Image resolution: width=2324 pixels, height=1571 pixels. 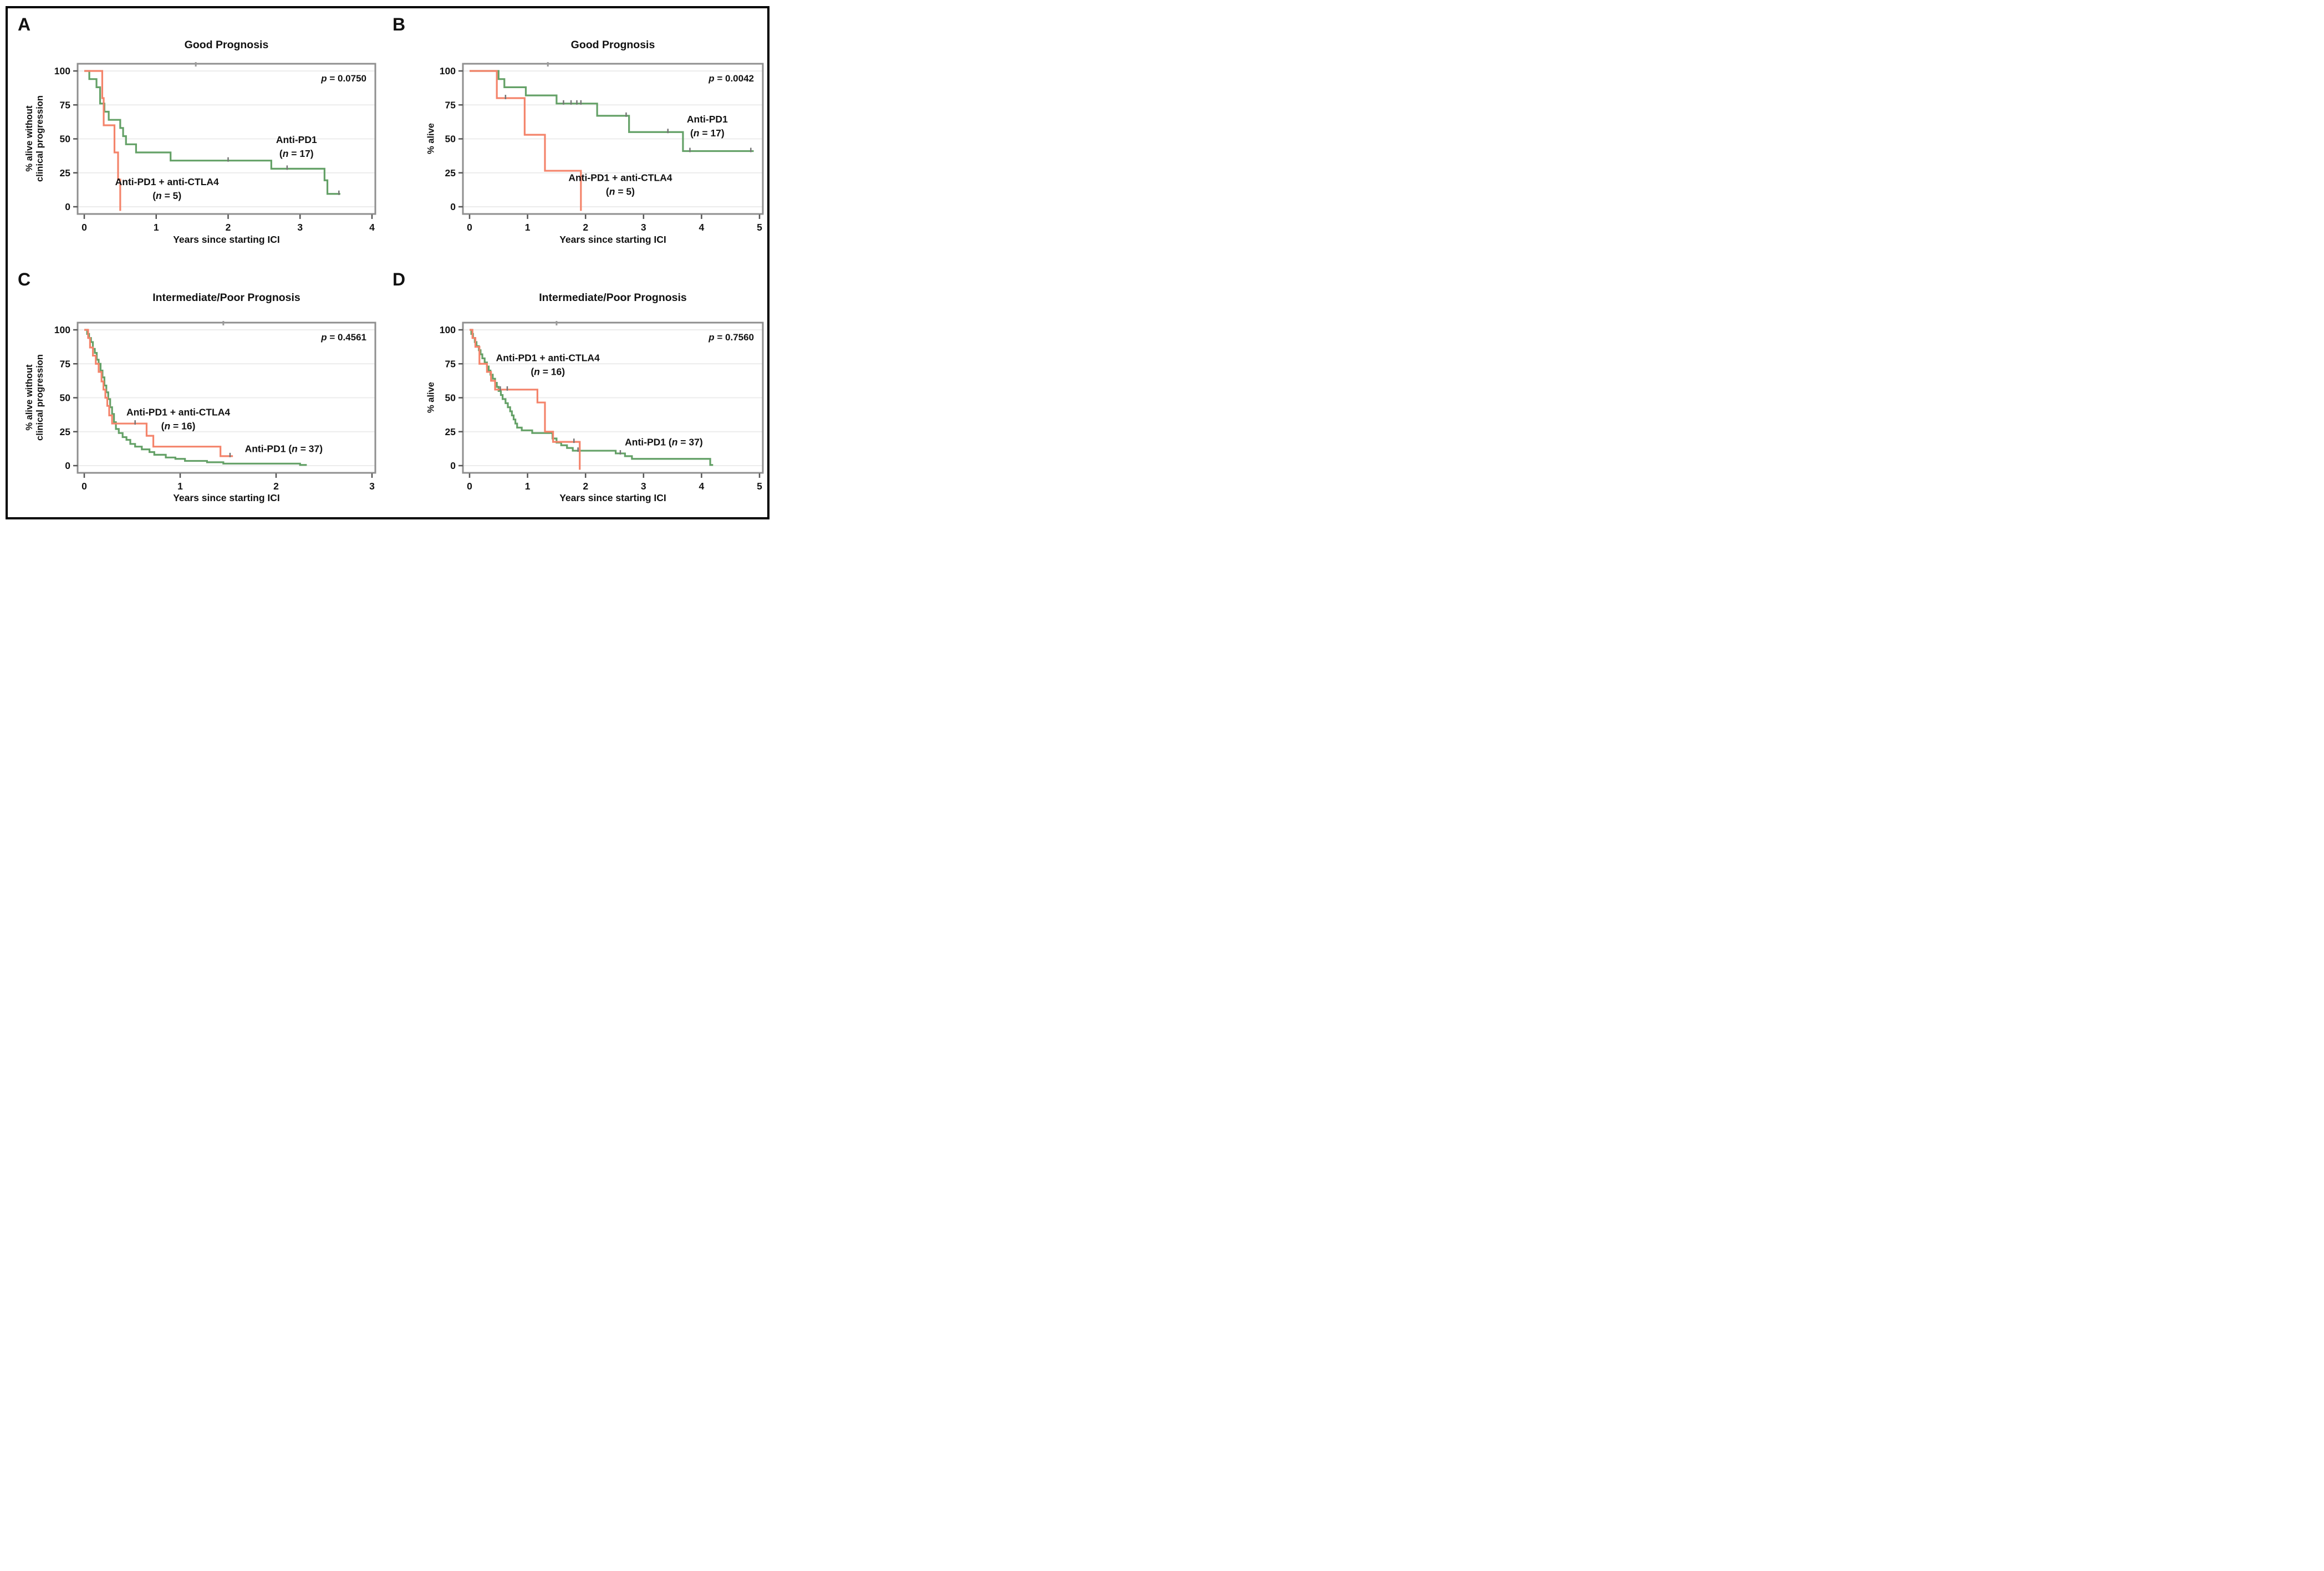 I want to click on panel-letter-b: B, so click(x=400, y=24).